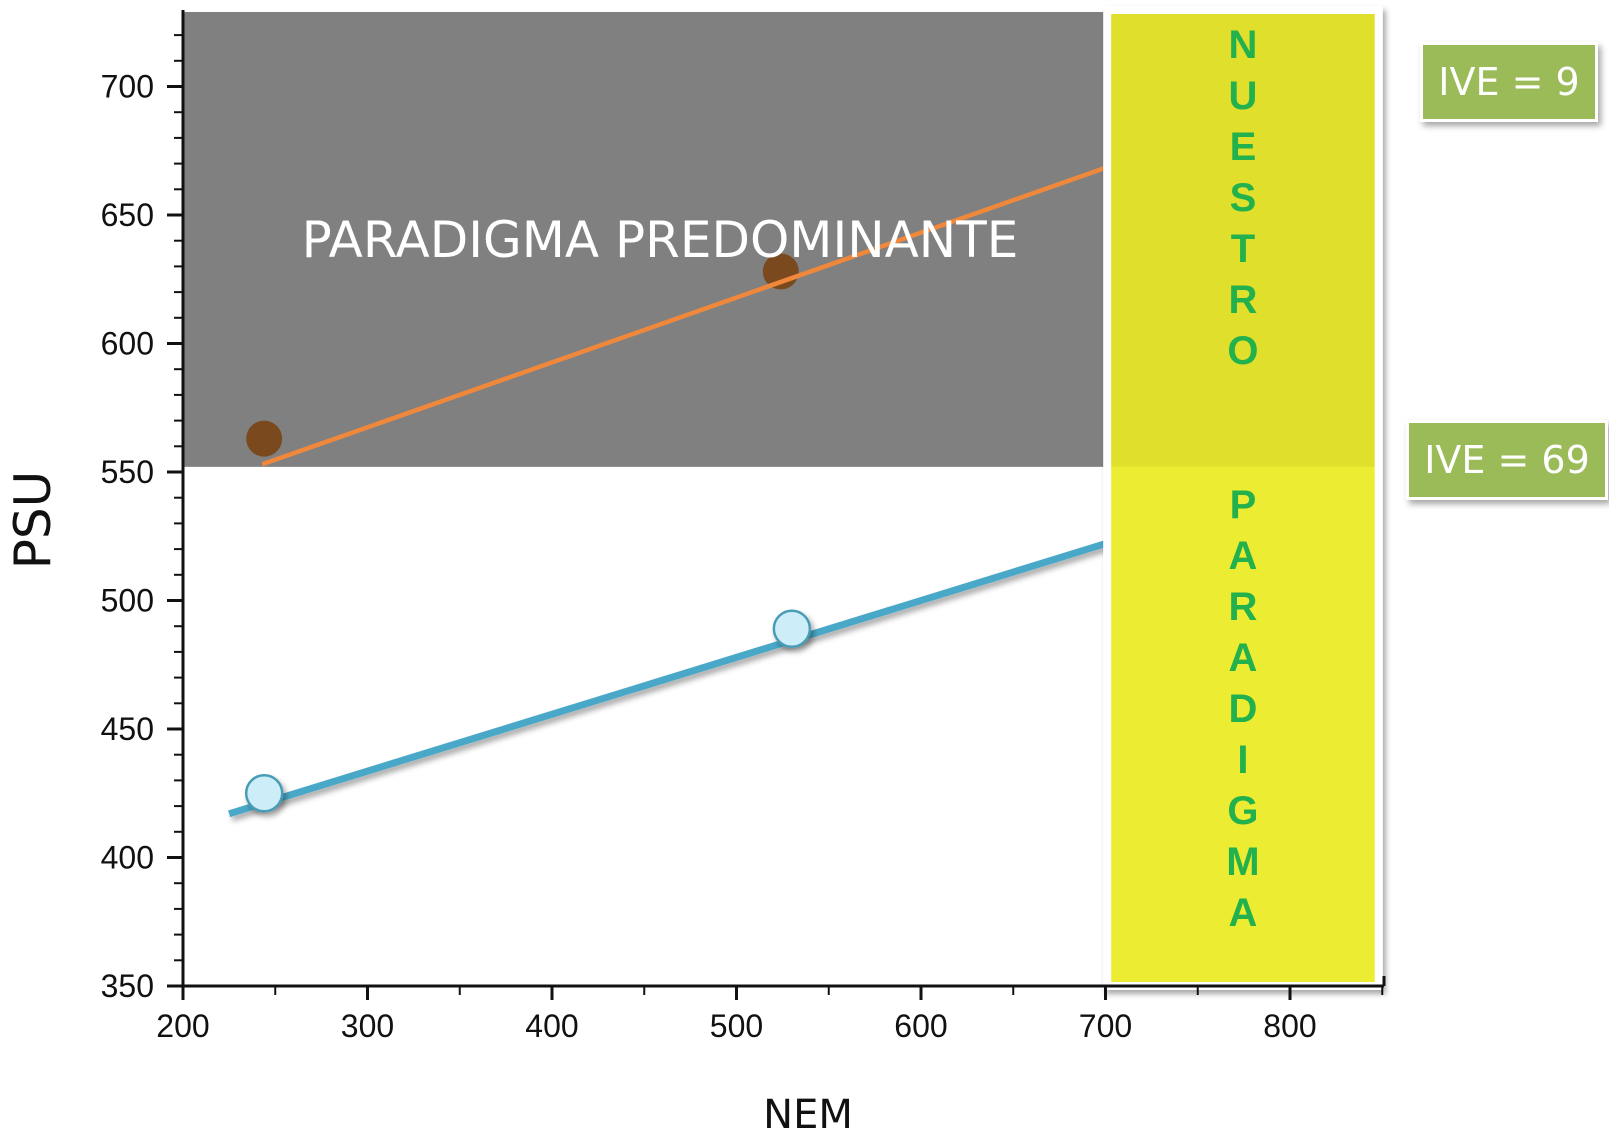 The image size is (1609, 1133). I want to click on our-paradigm-letter: T, so click(1243, 249).